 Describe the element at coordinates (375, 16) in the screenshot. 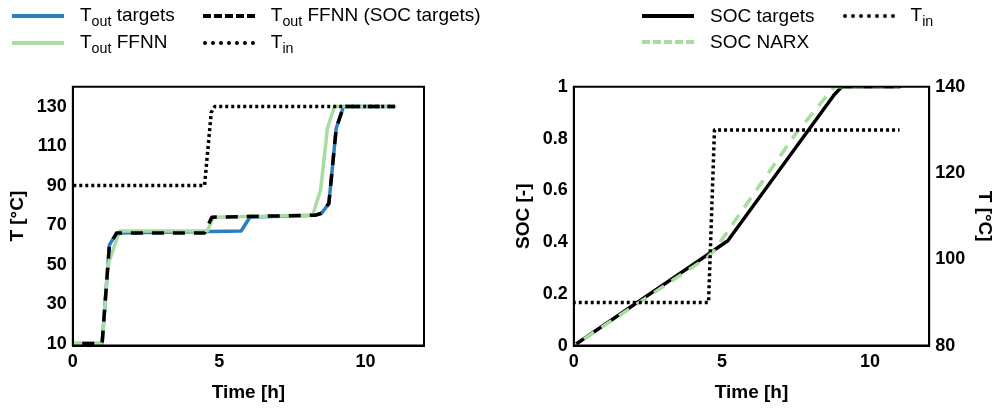

I see `legend-label: T$_{out}$ FFNN (SOC targets)` at that location.